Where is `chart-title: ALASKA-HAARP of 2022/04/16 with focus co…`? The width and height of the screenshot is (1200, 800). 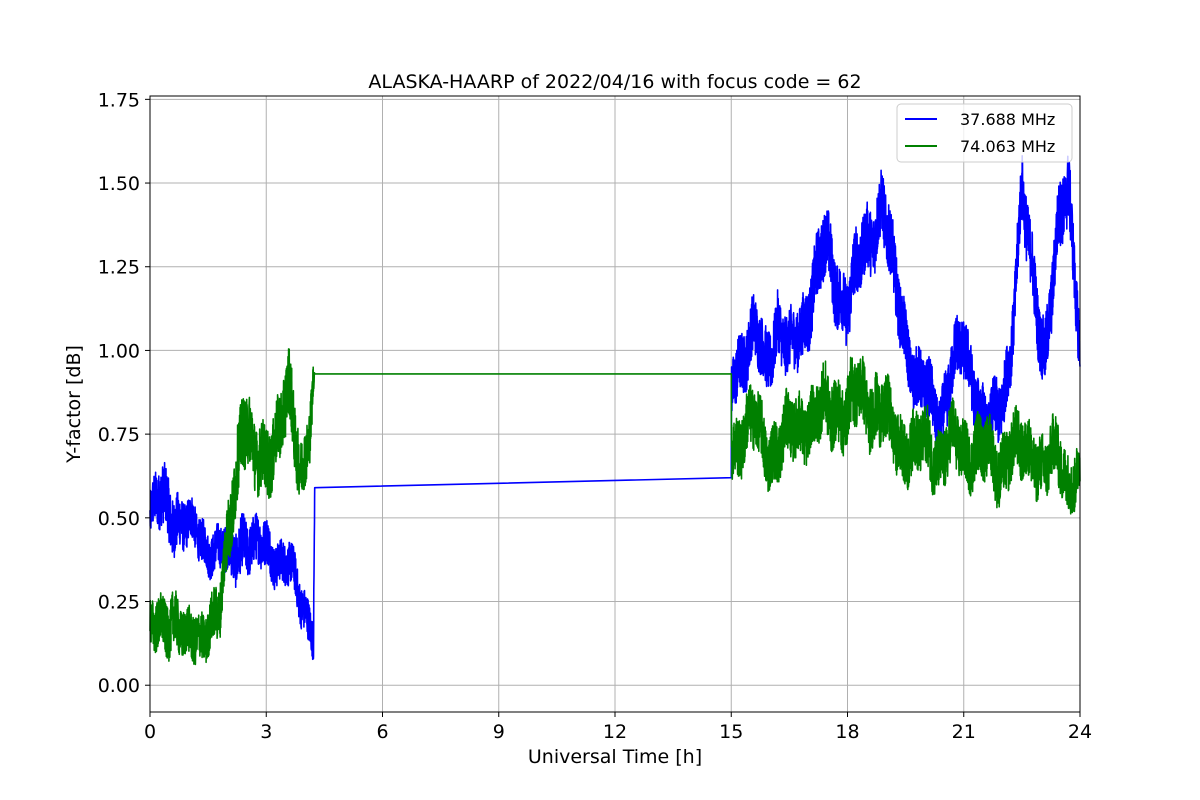 chart-title: ALASKA-HAARP of 2022/04/16 with focus co… is located at coordinates (614, 82).